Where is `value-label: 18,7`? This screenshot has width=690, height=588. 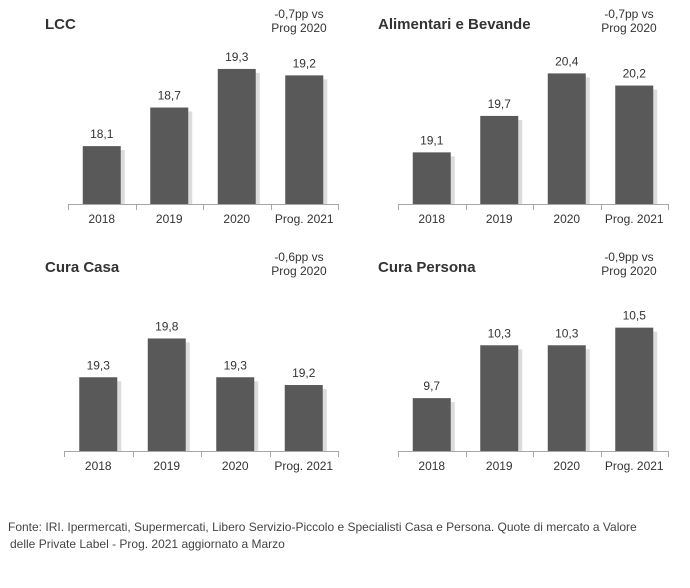
value-label: 18,7 is located at coordinates (170, 96).